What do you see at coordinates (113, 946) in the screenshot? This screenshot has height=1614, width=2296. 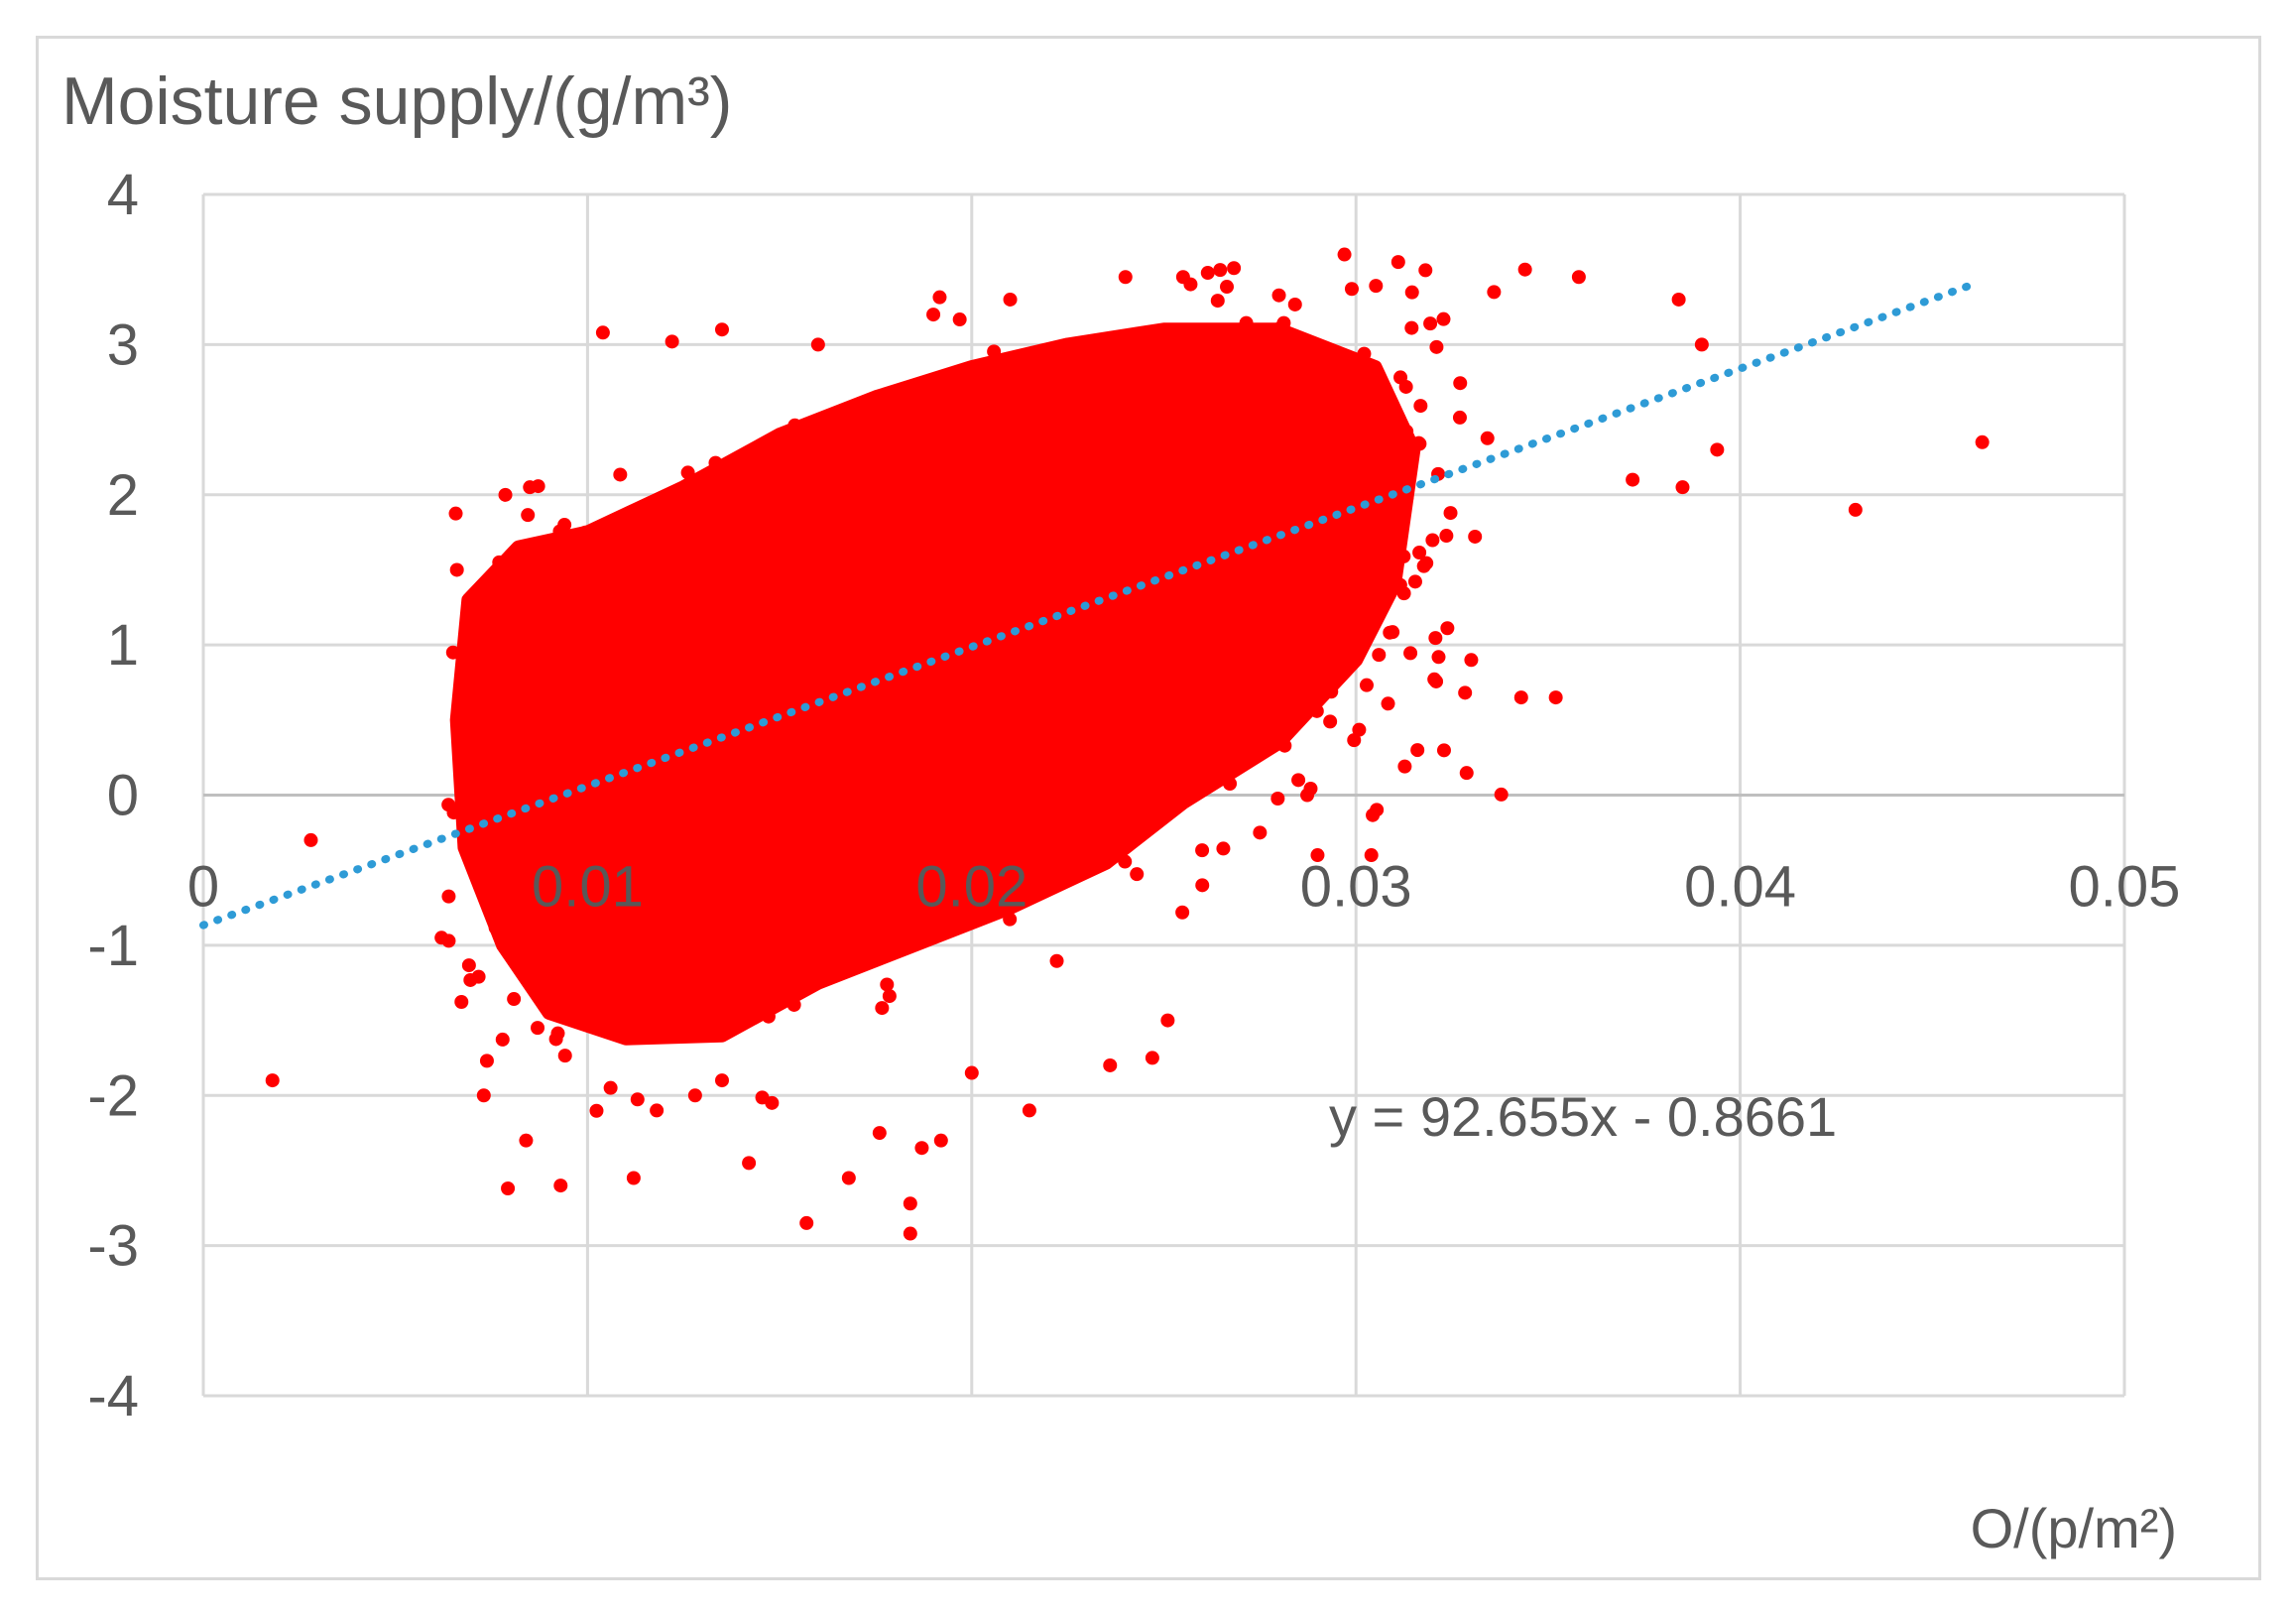 I see `y-tick-label: -1` at bounding box center [113, 946].